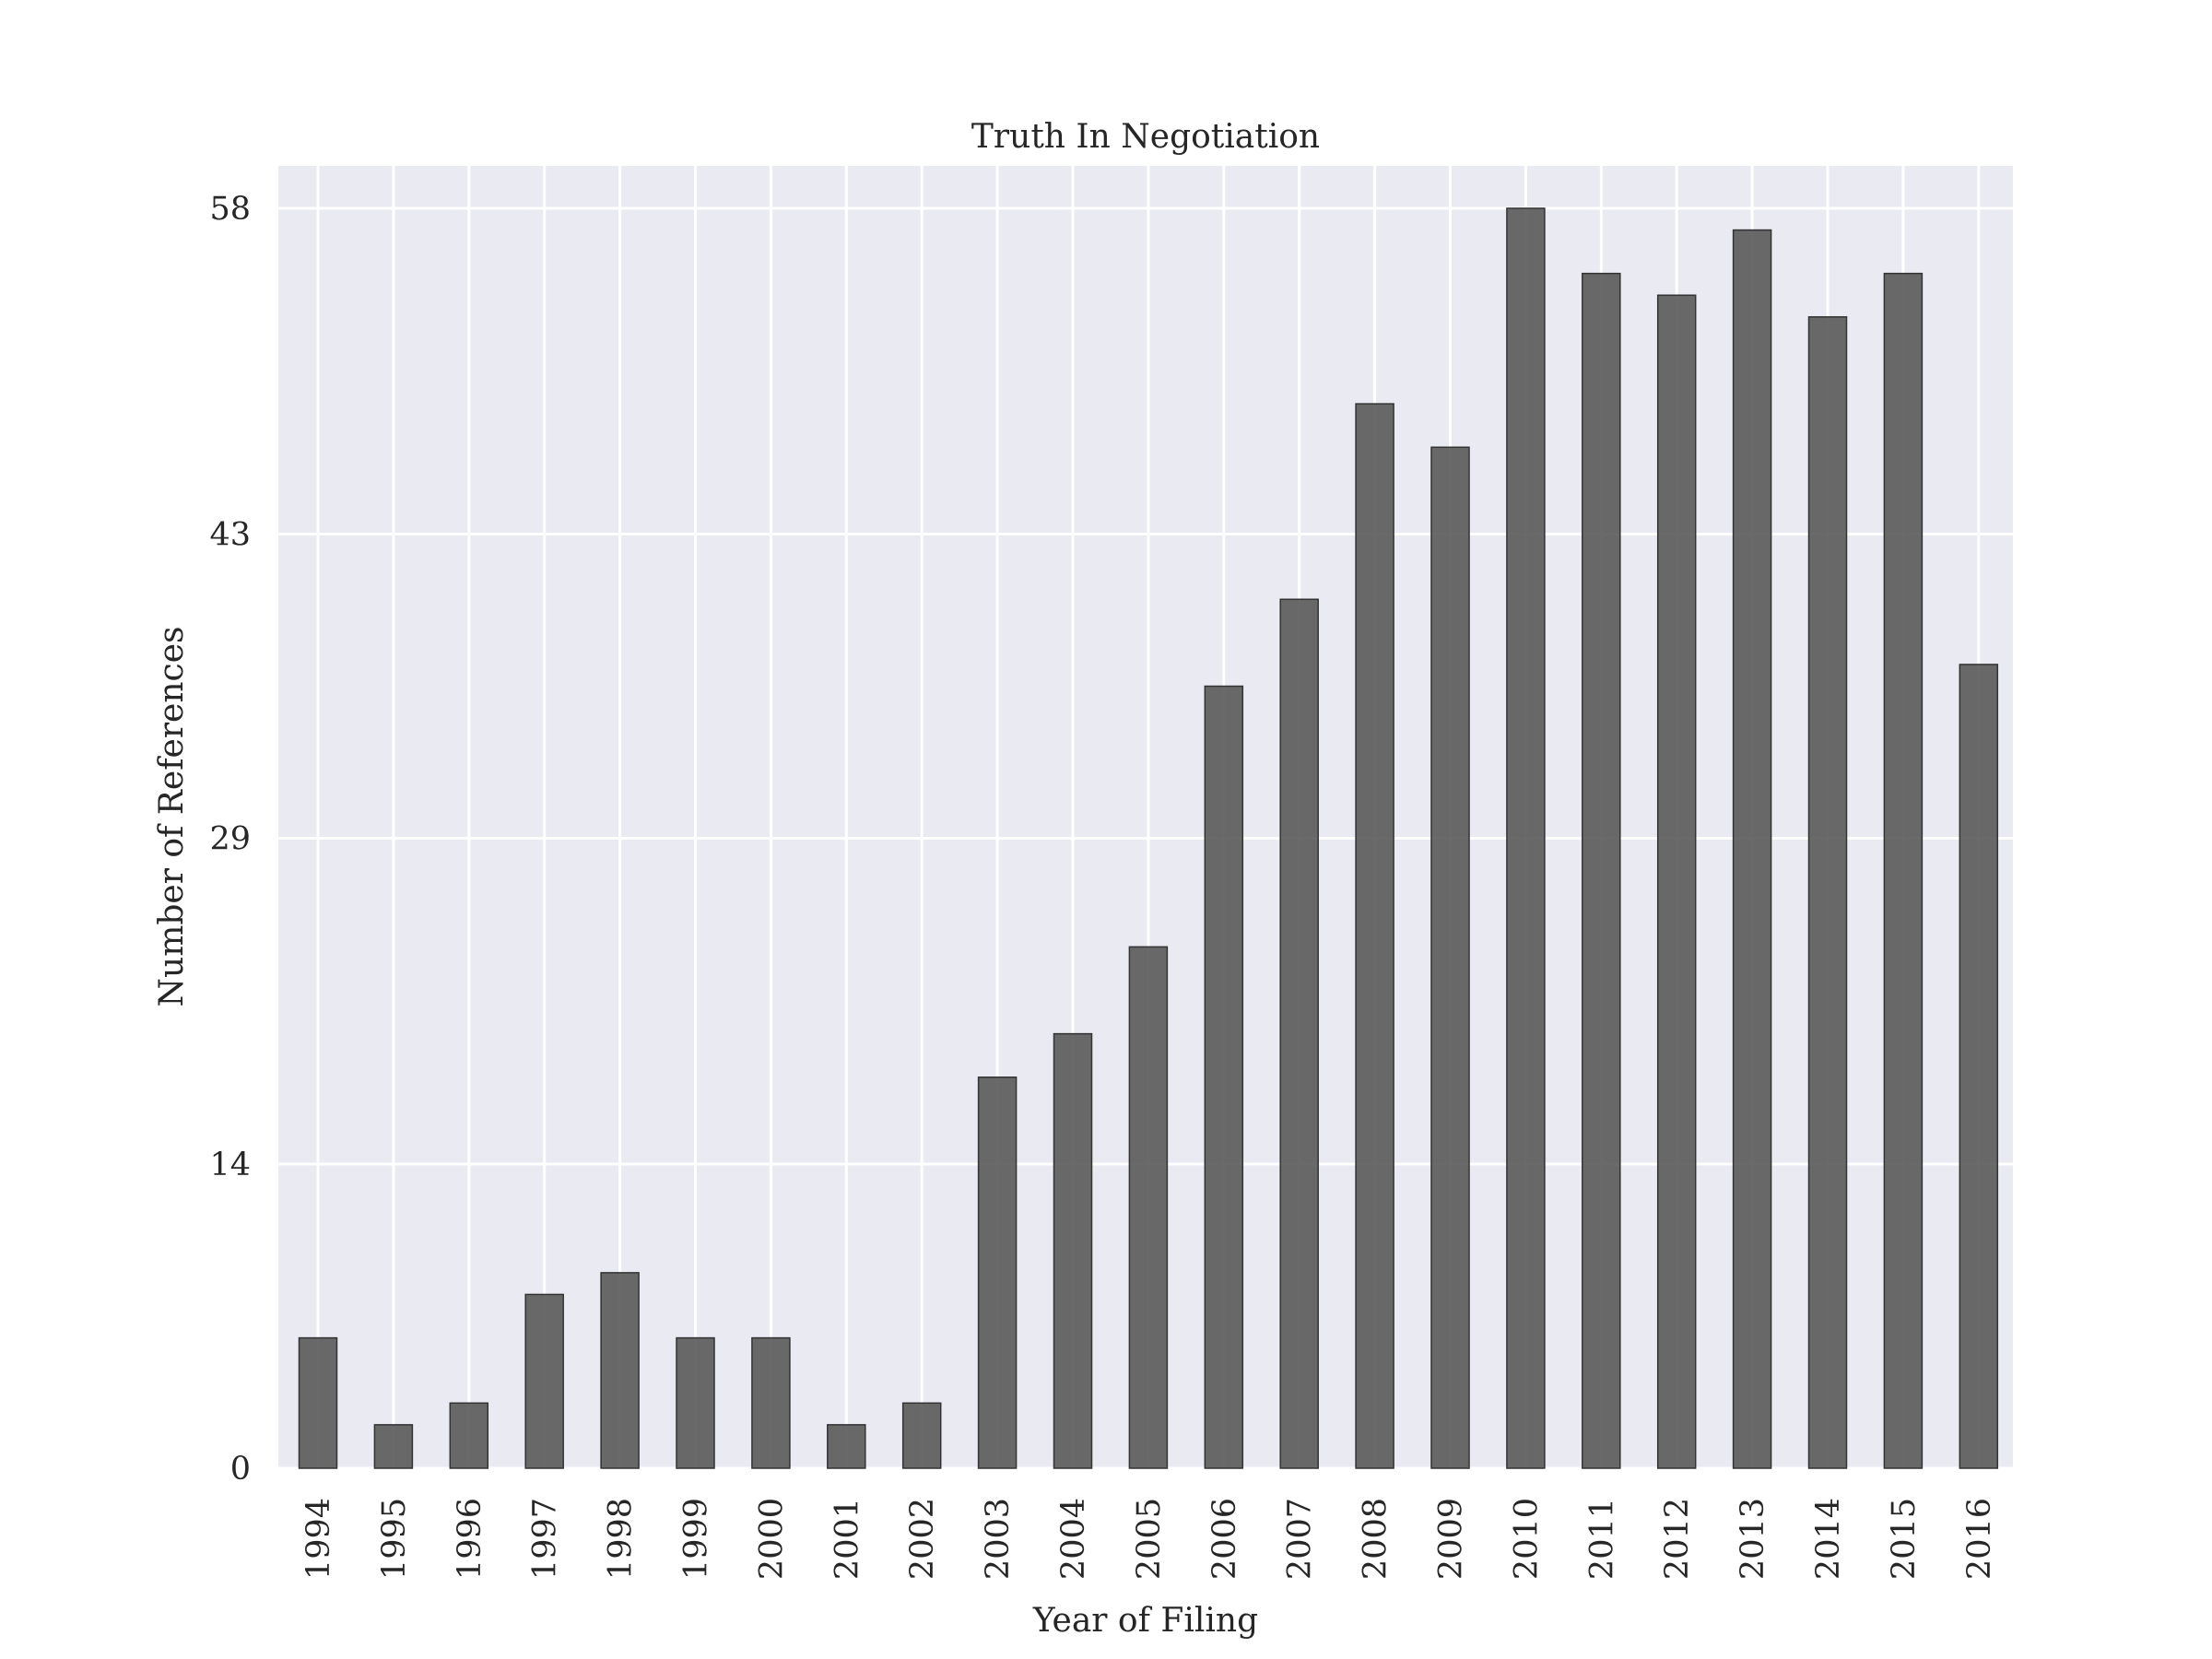 The width and height of the screenshot is (2212, 1659). Describe the element at coordinates (1979, 1539) in the screenshot. I see `x-tick-label-2016: 2016` at that location.